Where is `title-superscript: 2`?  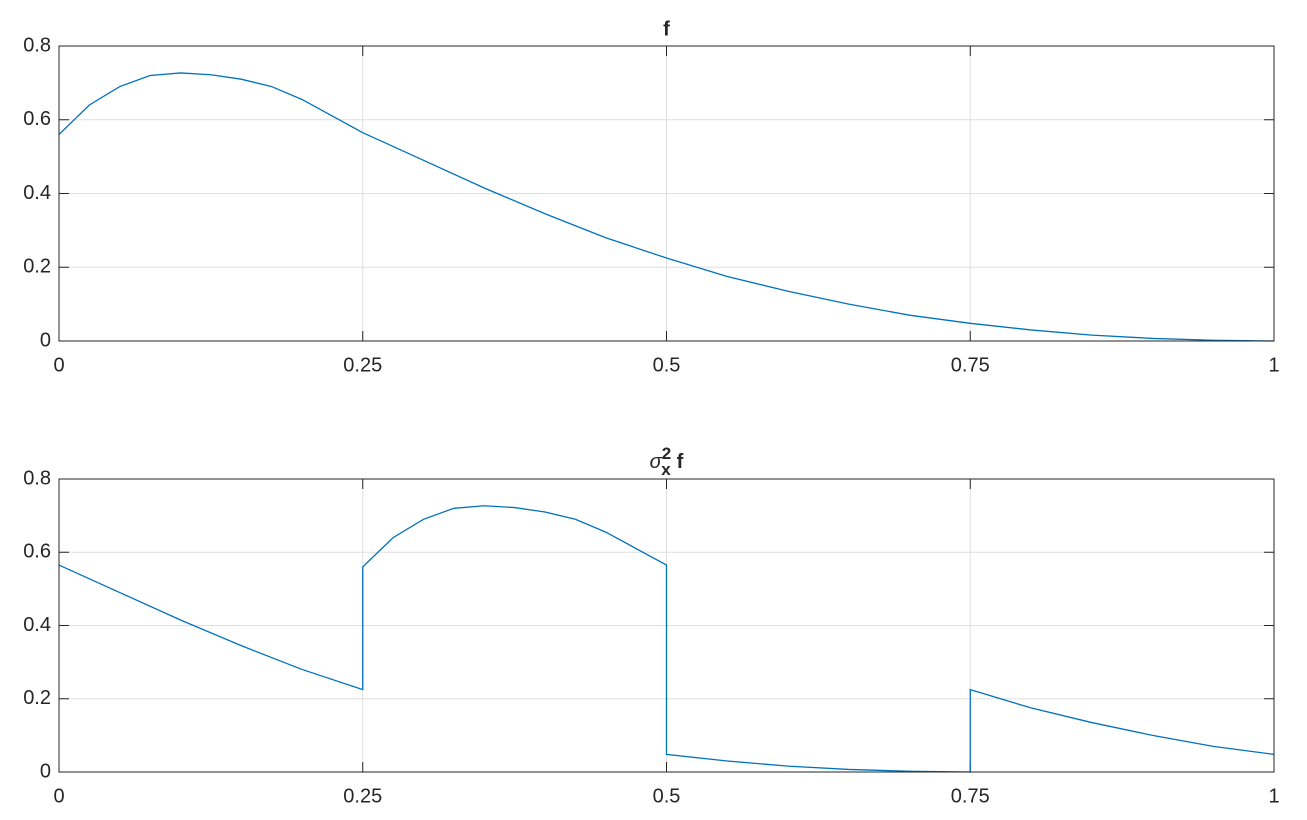 title-superscript: 2 is located at coordinates (666, 453).